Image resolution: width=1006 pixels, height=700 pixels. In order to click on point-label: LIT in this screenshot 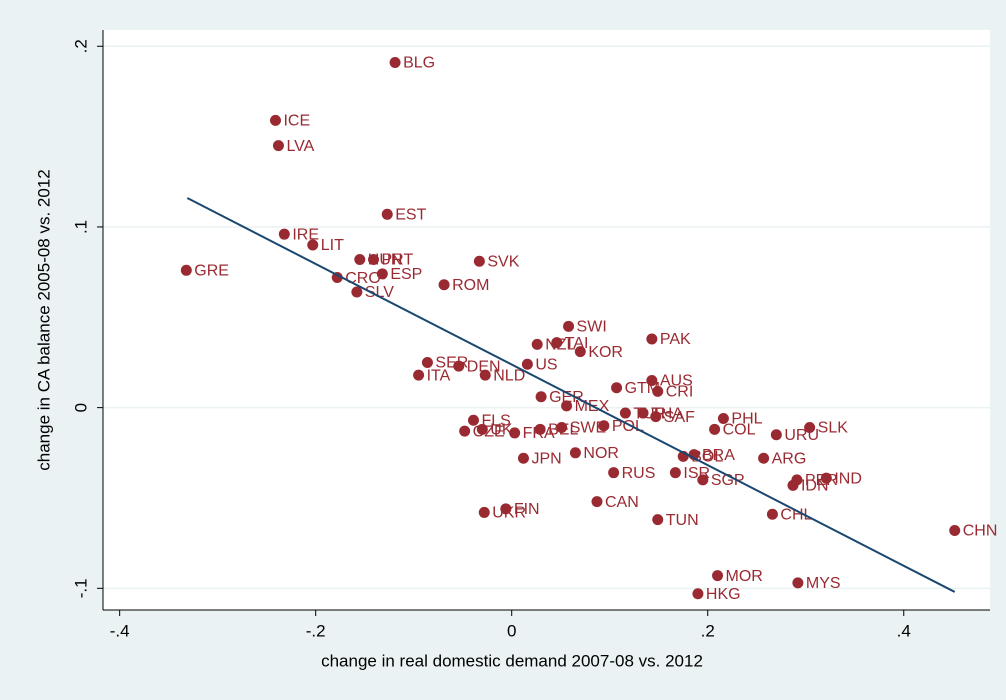, I will do `click(332, 245)`.